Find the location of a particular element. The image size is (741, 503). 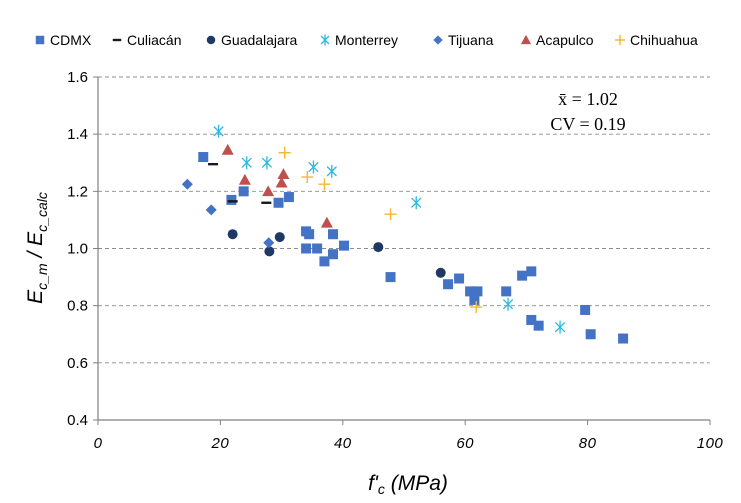

x-tick-label: 20 is located at coordinates (220, 443).